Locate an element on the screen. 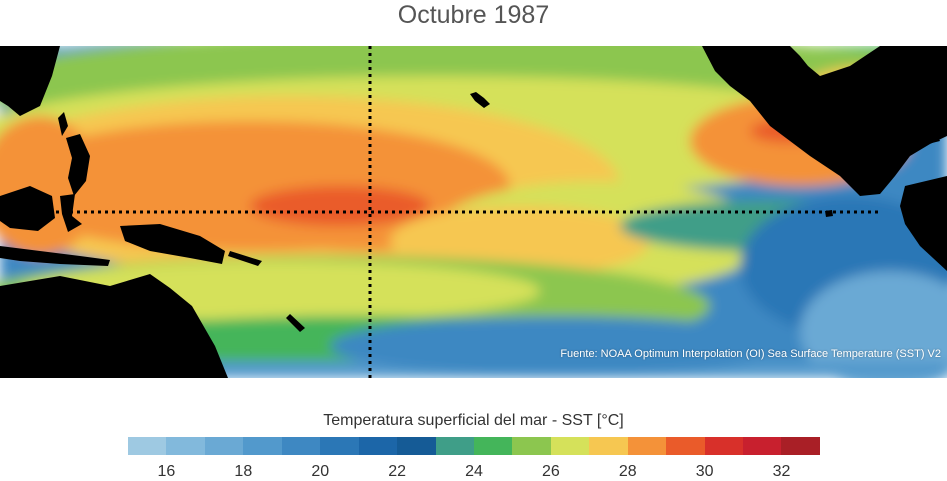 This screenshot has width=947, height=481. colorbar-tick-label: 16 is located at coordinates (166, 471).